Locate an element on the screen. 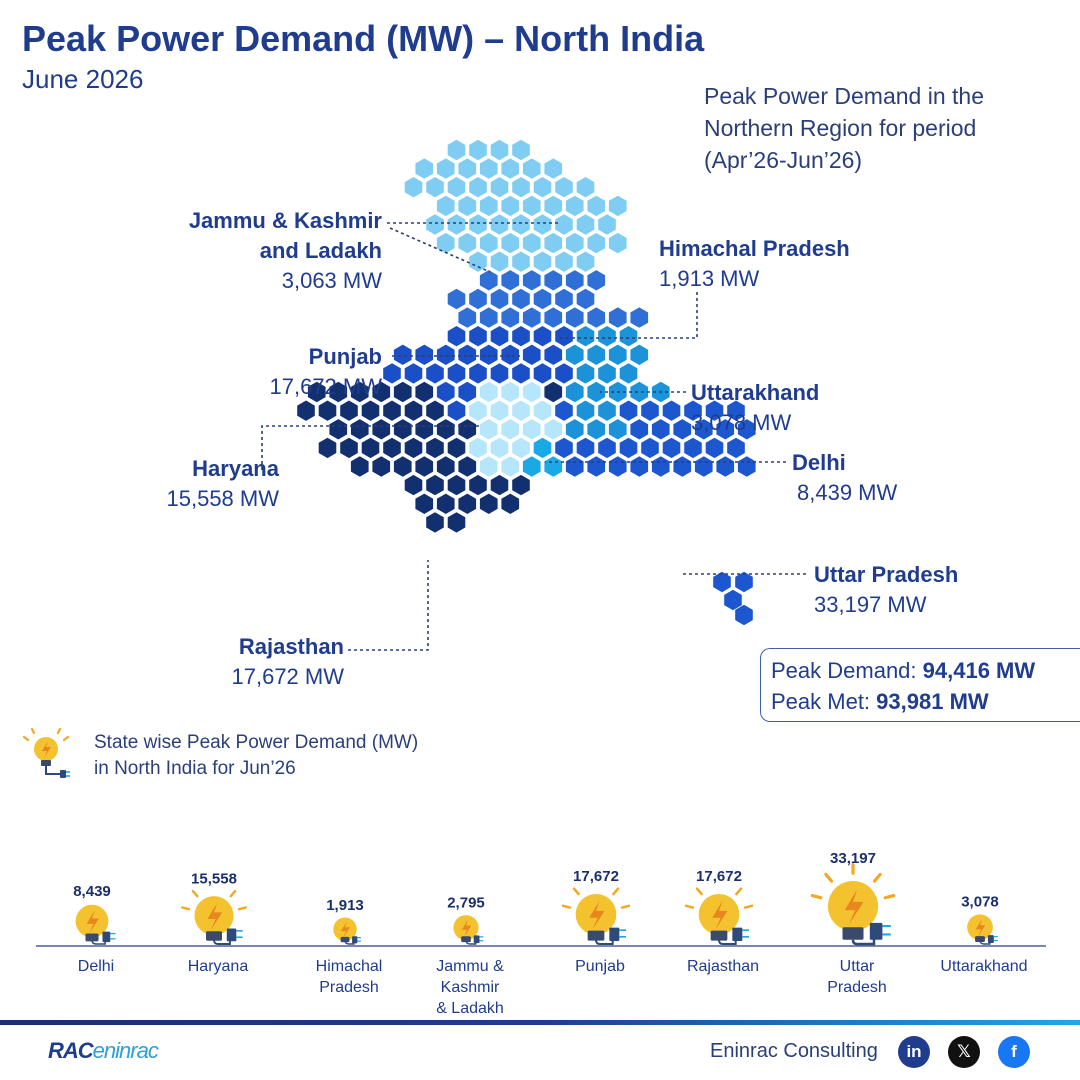 This screenshot has height=1080, width=1080. company-name: Eninrac Consulting is located at coordinates (794, 1051).